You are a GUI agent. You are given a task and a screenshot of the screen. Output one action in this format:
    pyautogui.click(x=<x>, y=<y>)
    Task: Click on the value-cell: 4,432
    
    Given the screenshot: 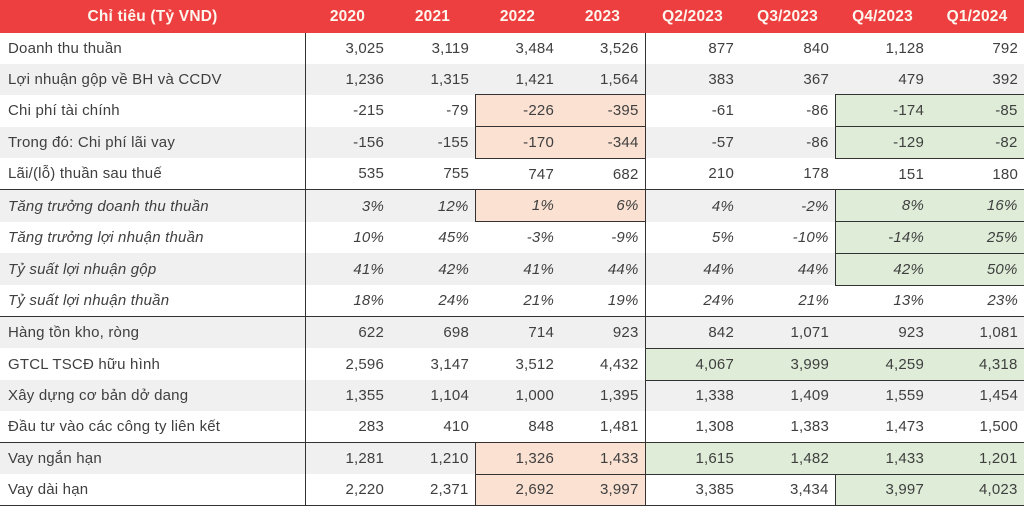 What is the action you would take?
    pyautogui.click(x=603, y=364)
    